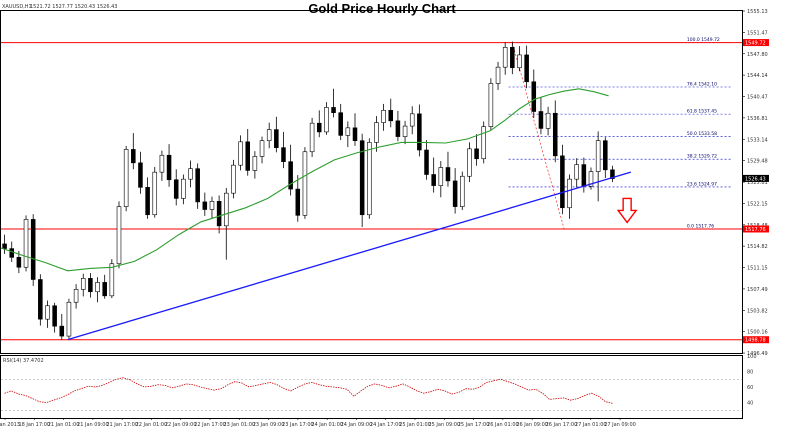  What do you see at coordinates (379, 382) in the screenshot?
I see `rsi-indicator: 100 80 60 40` at bounding box center [379, 382].